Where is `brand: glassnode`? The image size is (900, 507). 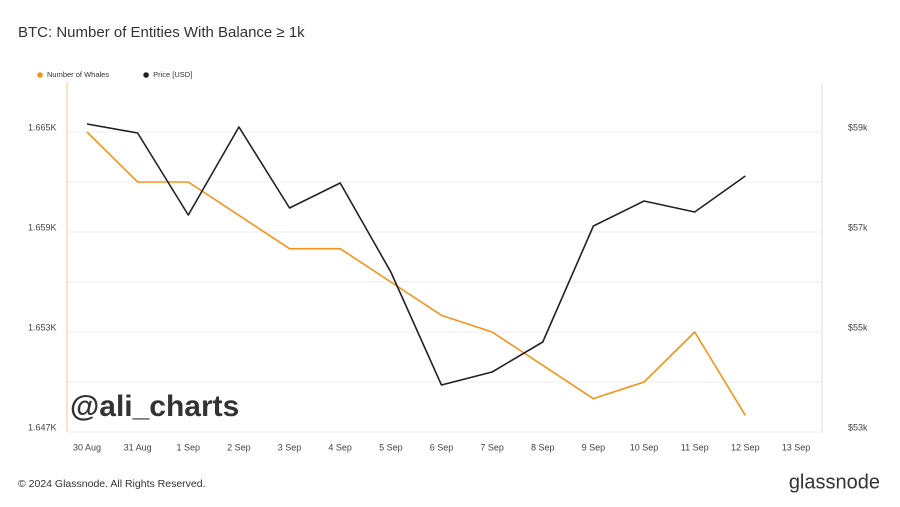
brand: glassnode is located at coordinates (834, 482).